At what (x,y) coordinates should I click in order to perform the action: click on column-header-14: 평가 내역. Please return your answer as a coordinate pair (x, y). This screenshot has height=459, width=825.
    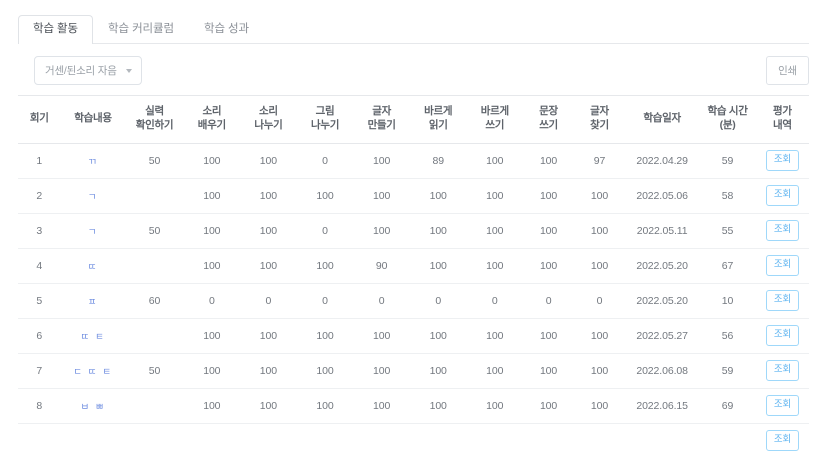
    Looking at the image, I should click on (782, 119).